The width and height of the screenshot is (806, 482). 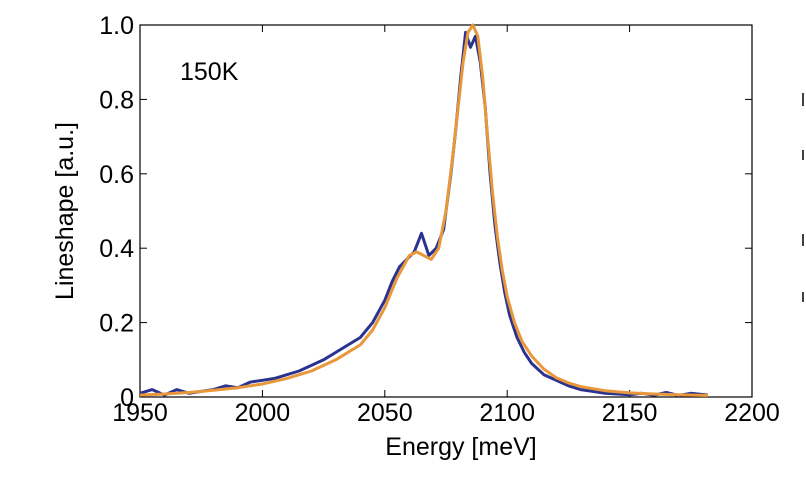 What do you see at coordinates (507, 413) in the screenshot?
I see `x-tick-label: 2100` at bounding box center [507, 413].